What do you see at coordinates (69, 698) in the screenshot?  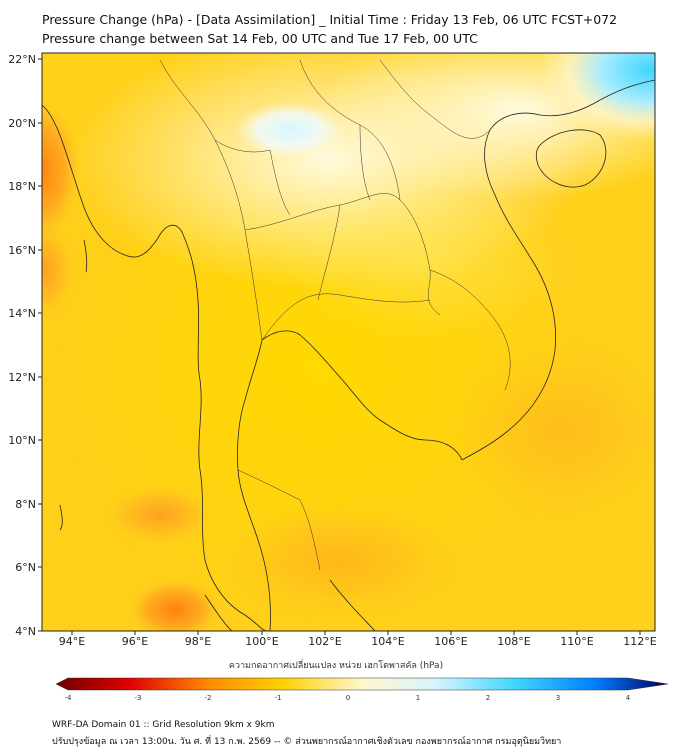 I see `colorbar-label: -4` at bounding box center [69, 698].